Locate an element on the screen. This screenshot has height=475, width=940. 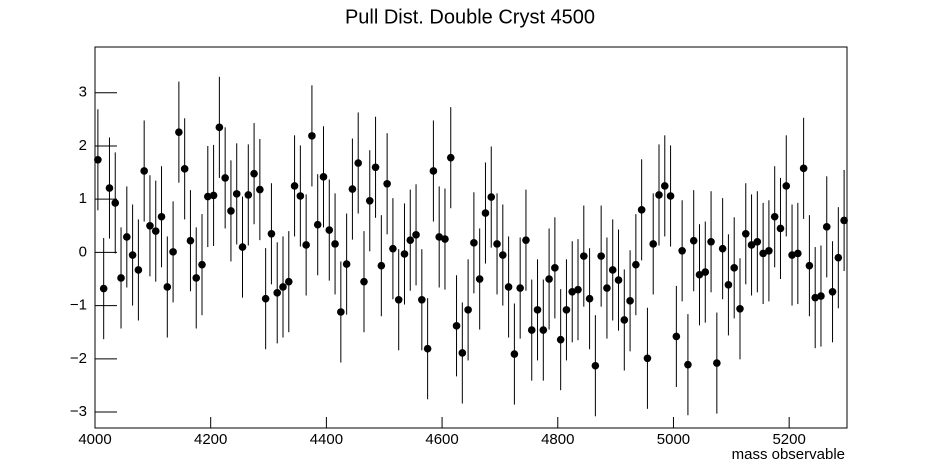
y-tick-label: 0 is located at coordinates (83, 251).